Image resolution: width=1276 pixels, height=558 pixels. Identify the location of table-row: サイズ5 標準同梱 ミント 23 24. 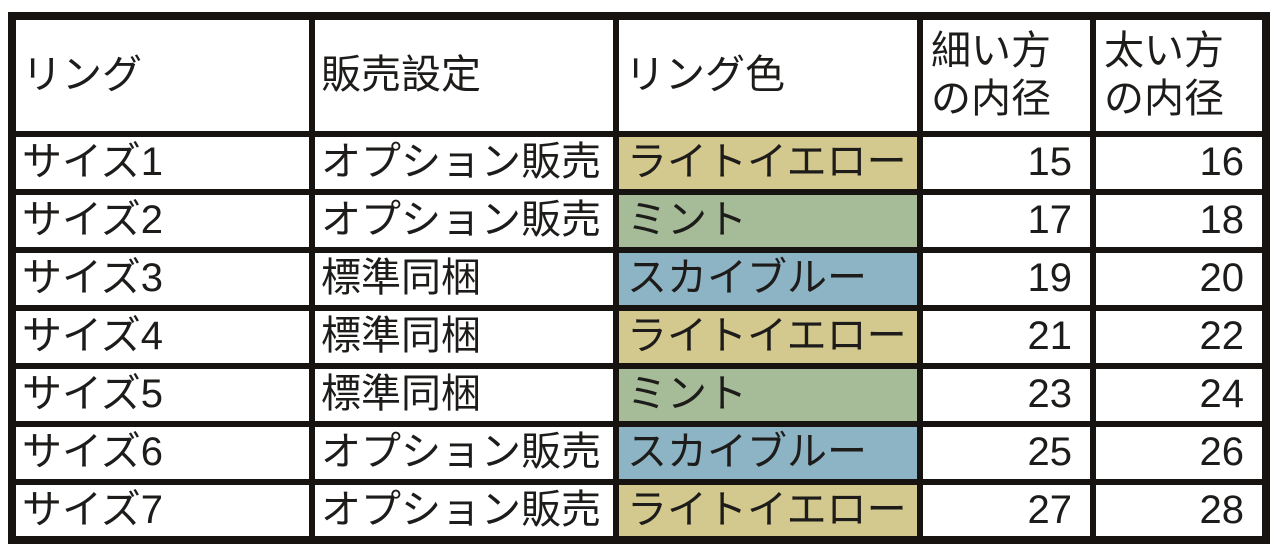
(639, 395).